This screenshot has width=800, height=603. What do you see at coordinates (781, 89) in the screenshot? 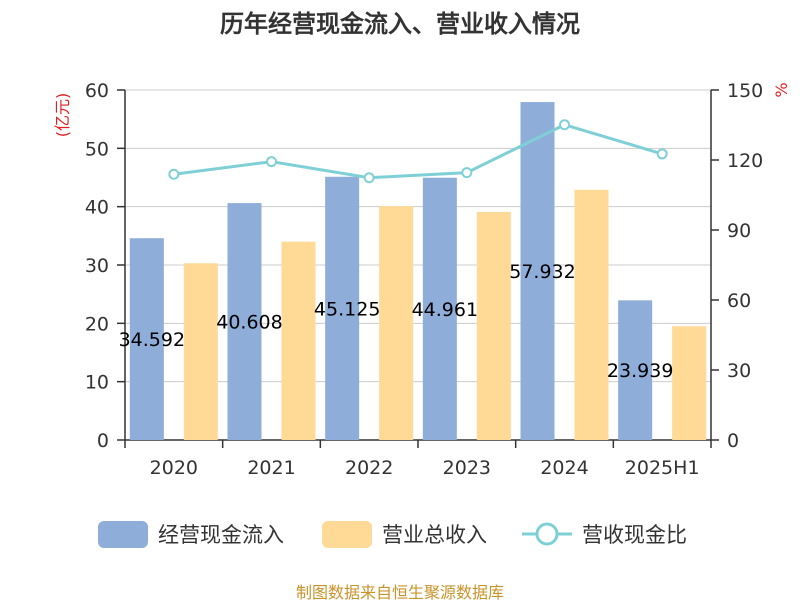
I see `y-right-axis-label: %` at bounding box center [781, 89].